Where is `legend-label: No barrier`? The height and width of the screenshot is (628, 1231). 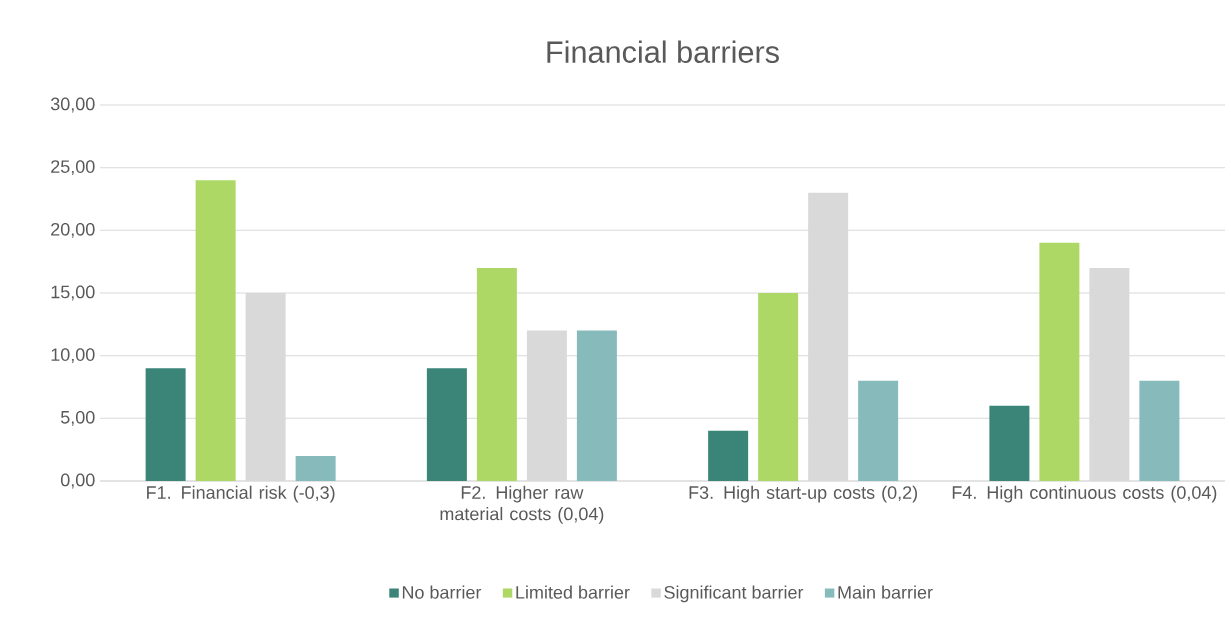 legend-label: No barrier is located at coordinates (442, 592).